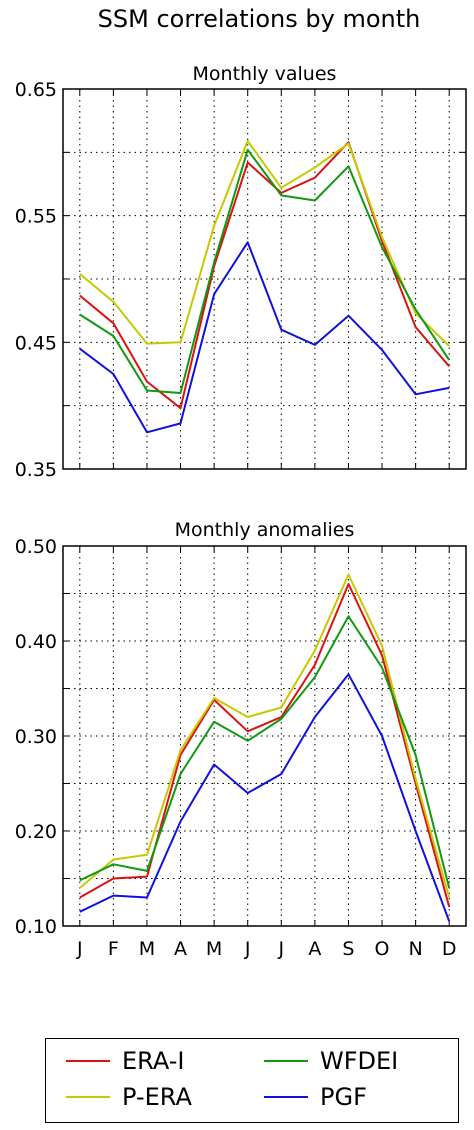  Describe the element at coordinates (36, 642) in the screenshot. I see `y-tick-label: 0.40` at that location.